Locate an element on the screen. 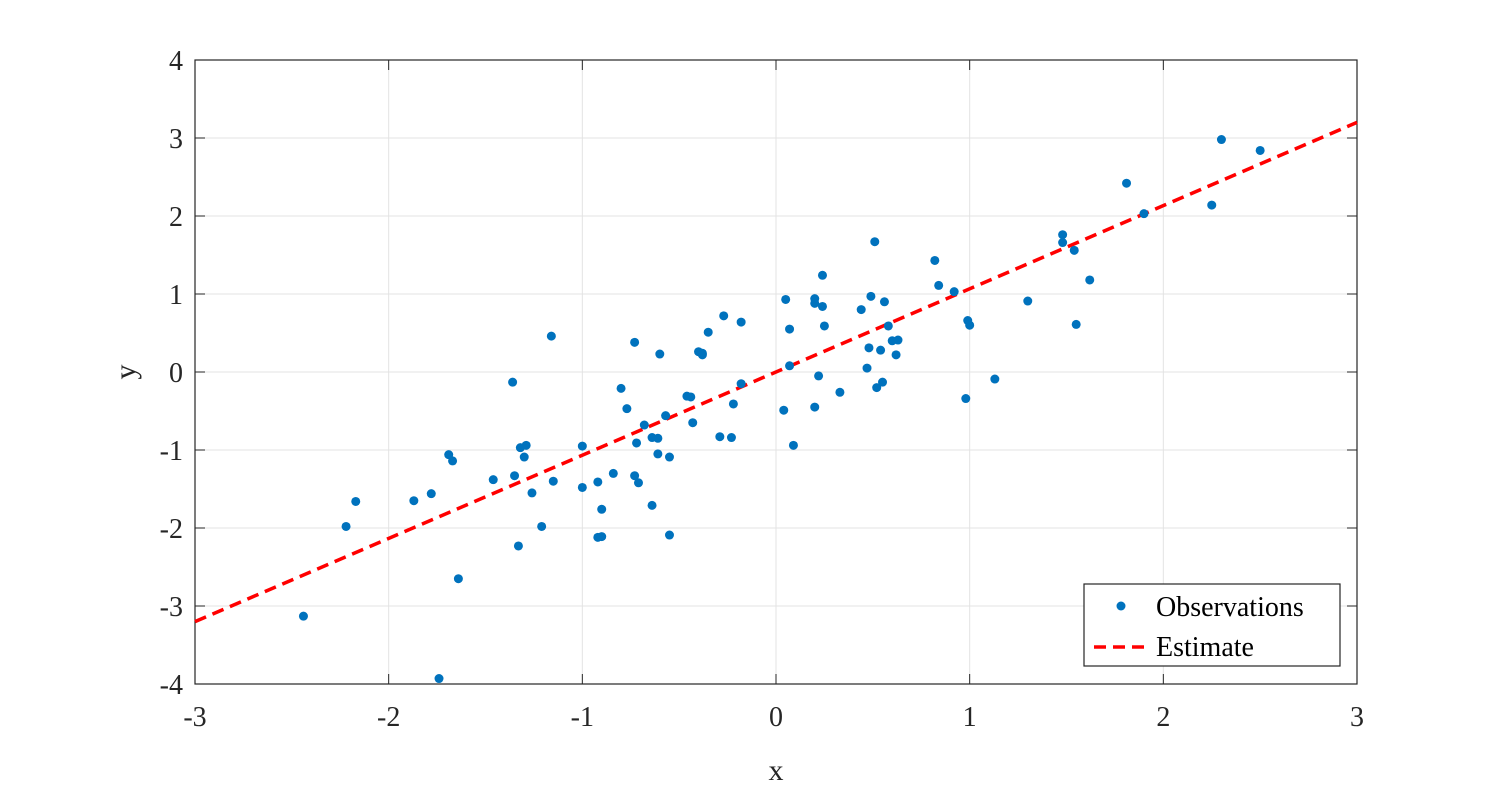  x-tick-label: 0 is located at coordinates (776, 717).